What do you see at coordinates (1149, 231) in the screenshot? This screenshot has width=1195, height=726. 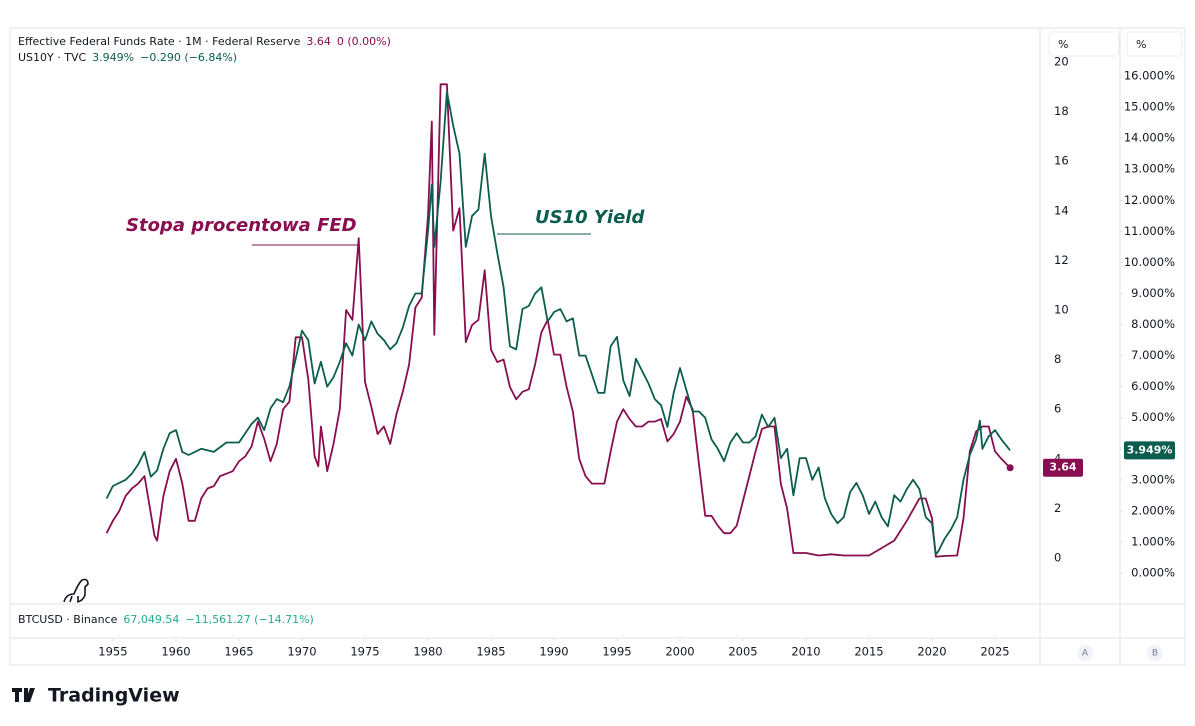 I see `y2-tick-label: 11.000%` at bounding box center [1149, 231].